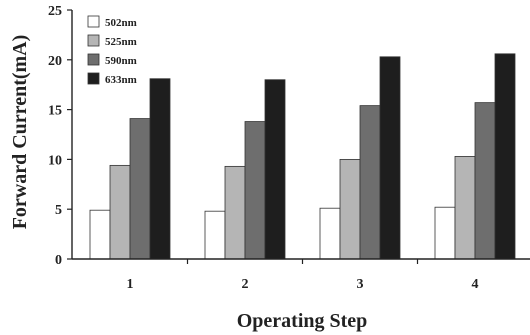 The height and width of the screenshot is (335, 530). What do you see at coordinates (93, 78) in the screenshot?
I see `legend-swatch-633nm` at bounding box center [93, 78].